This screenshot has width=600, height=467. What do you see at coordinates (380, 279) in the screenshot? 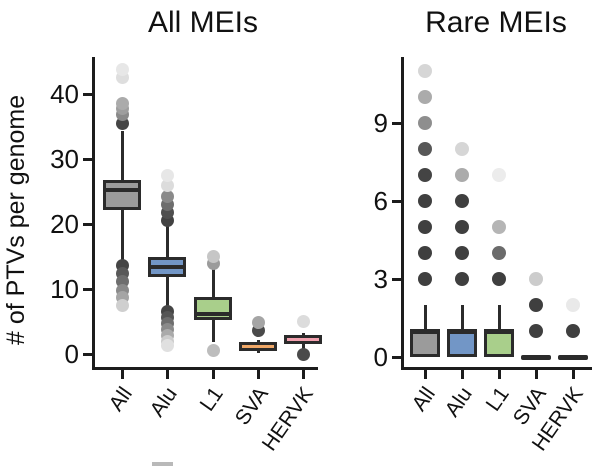
I see `y-tick-label: 3` at bounding box center [380, 279].